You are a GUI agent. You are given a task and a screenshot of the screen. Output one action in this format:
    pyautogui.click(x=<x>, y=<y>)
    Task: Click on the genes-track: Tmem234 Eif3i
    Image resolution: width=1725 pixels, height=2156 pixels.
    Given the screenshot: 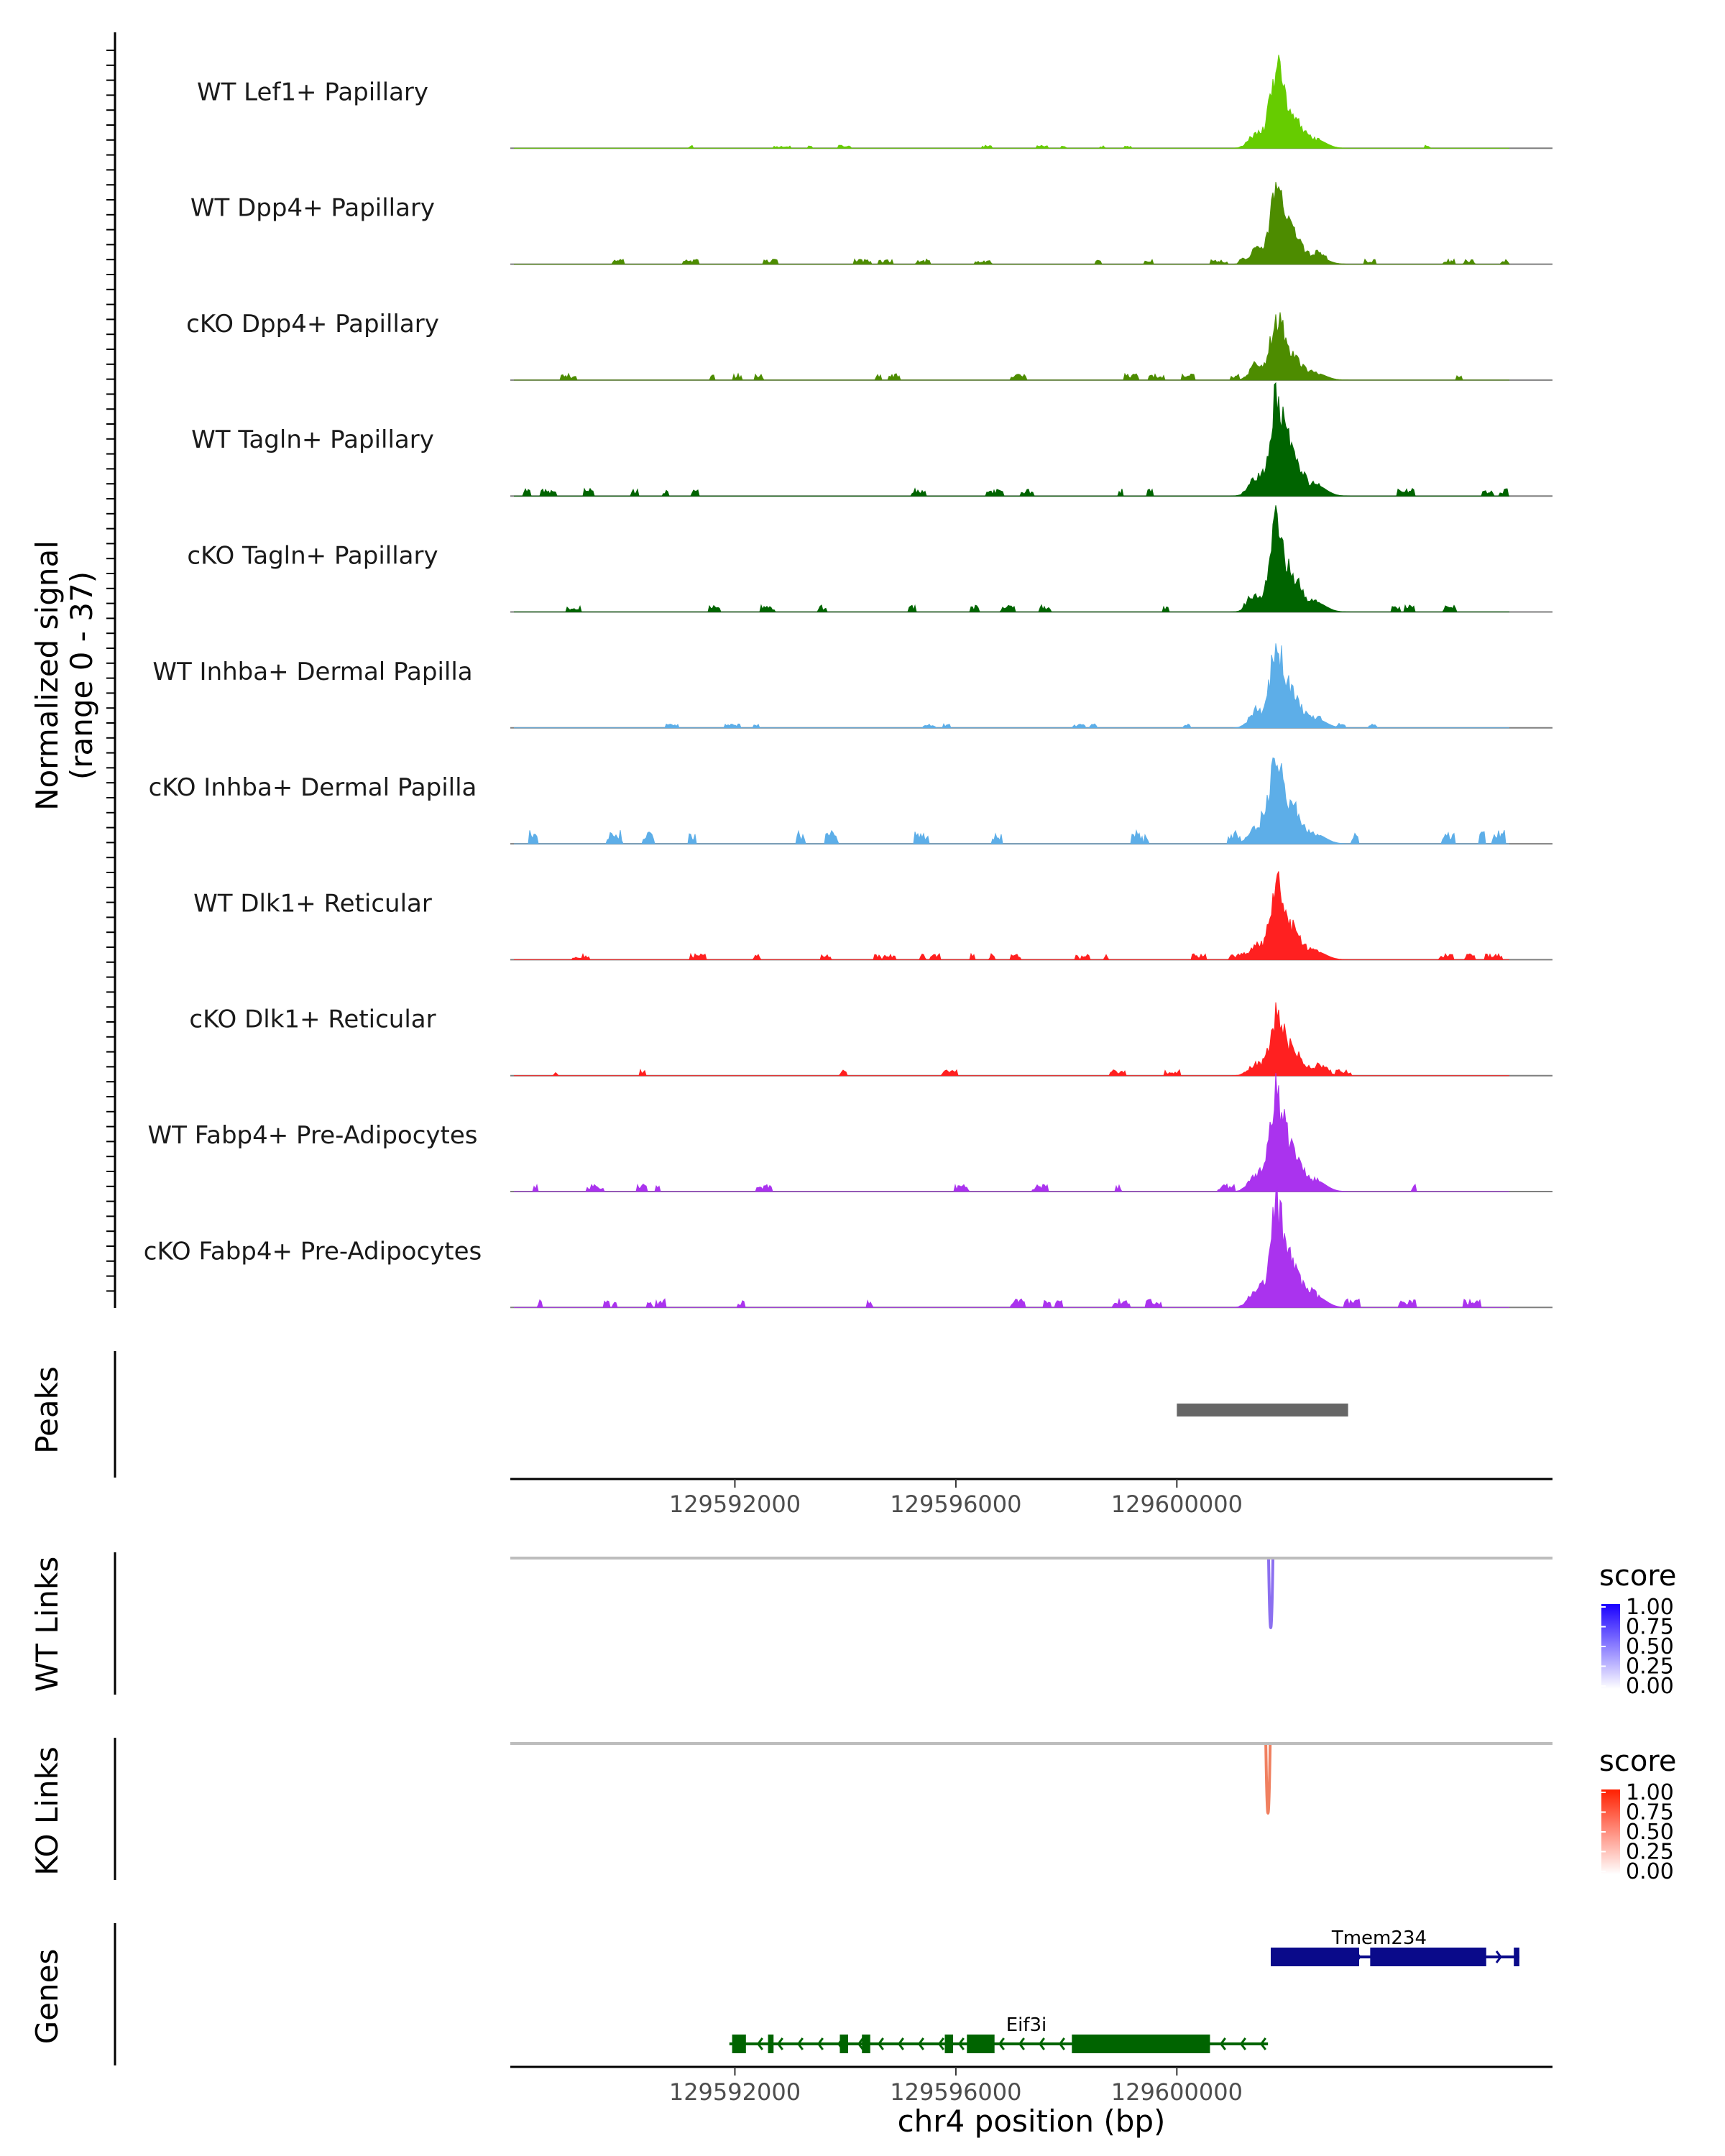 What is the action you would take?
    pyautogui.click(x=1124, y=1990)
    